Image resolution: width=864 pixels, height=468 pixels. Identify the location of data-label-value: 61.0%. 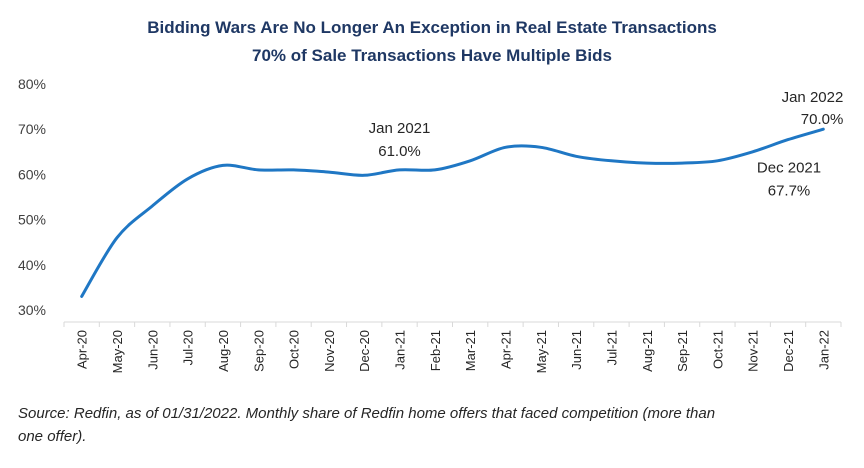
(399, 151).